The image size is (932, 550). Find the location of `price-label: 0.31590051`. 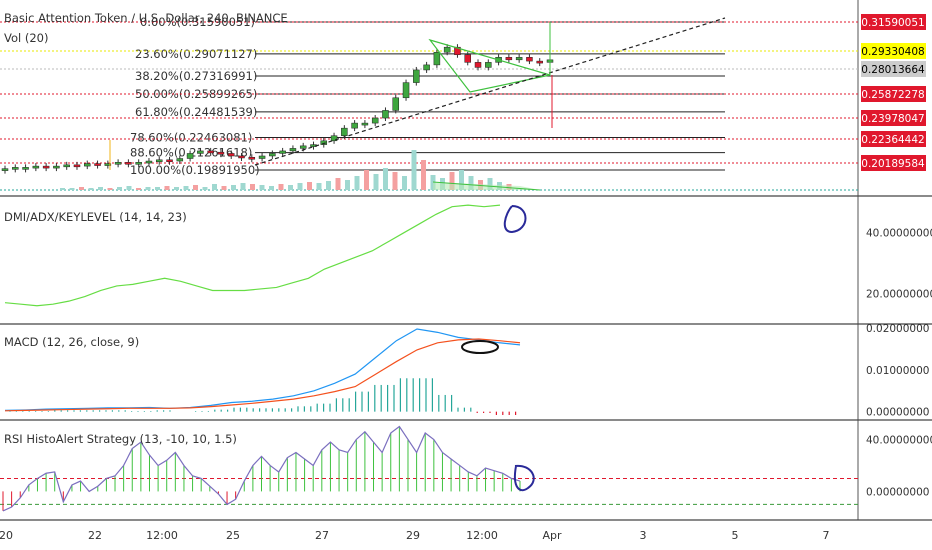

price-label: 0.31590051 is located at coordinates (892, 23).